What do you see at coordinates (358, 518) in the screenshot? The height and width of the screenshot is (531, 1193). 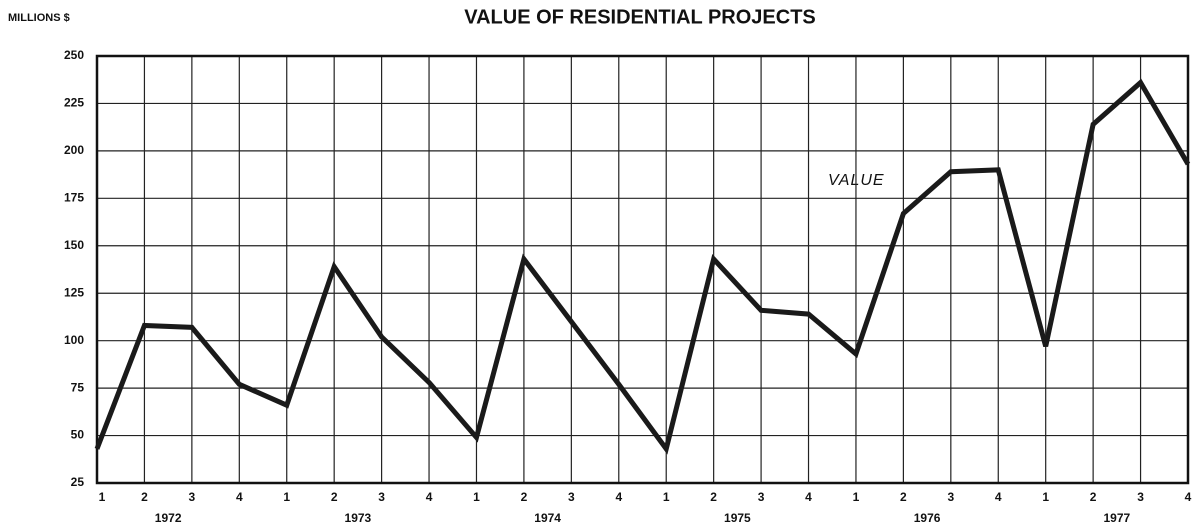 I see `year-label: 1973` at bounding box center [358, 518].